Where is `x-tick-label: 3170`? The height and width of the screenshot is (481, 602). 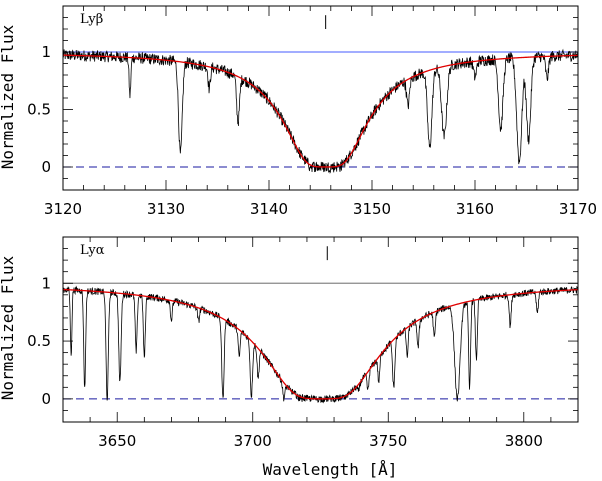 x-tick-label: 3170 is located at coordinates (578, 209).